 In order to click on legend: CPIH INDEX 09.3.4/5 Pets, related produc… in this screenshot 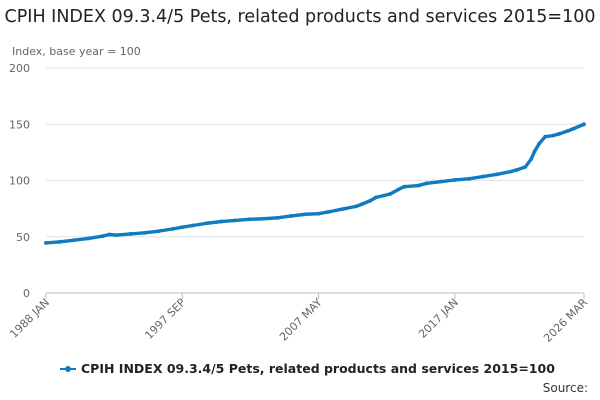, I will do `click(307, 368)`.